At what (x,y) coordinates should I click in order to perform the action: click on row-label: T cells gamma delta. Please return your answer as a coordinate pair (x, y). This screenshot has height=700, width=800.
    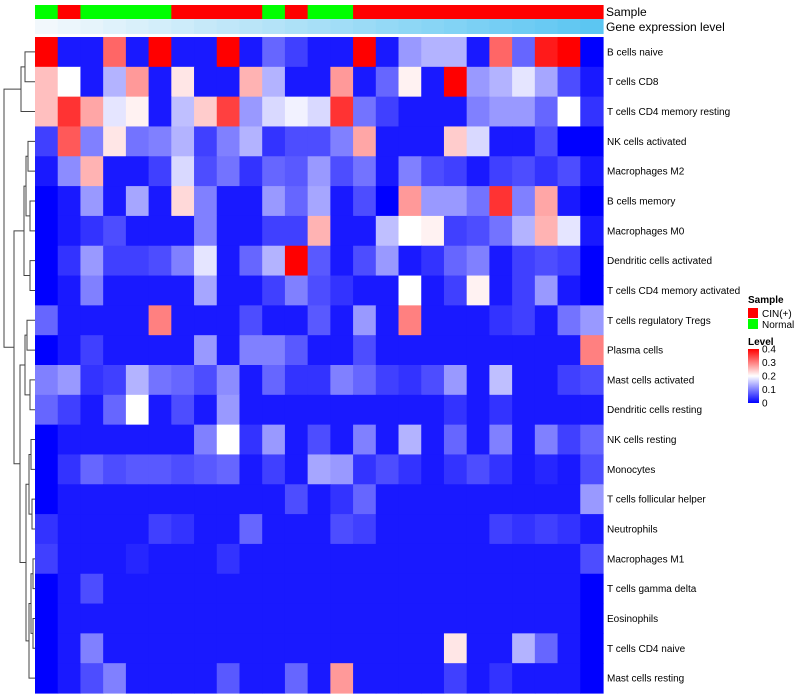
    Looking at the image, I should click on (652, 589).